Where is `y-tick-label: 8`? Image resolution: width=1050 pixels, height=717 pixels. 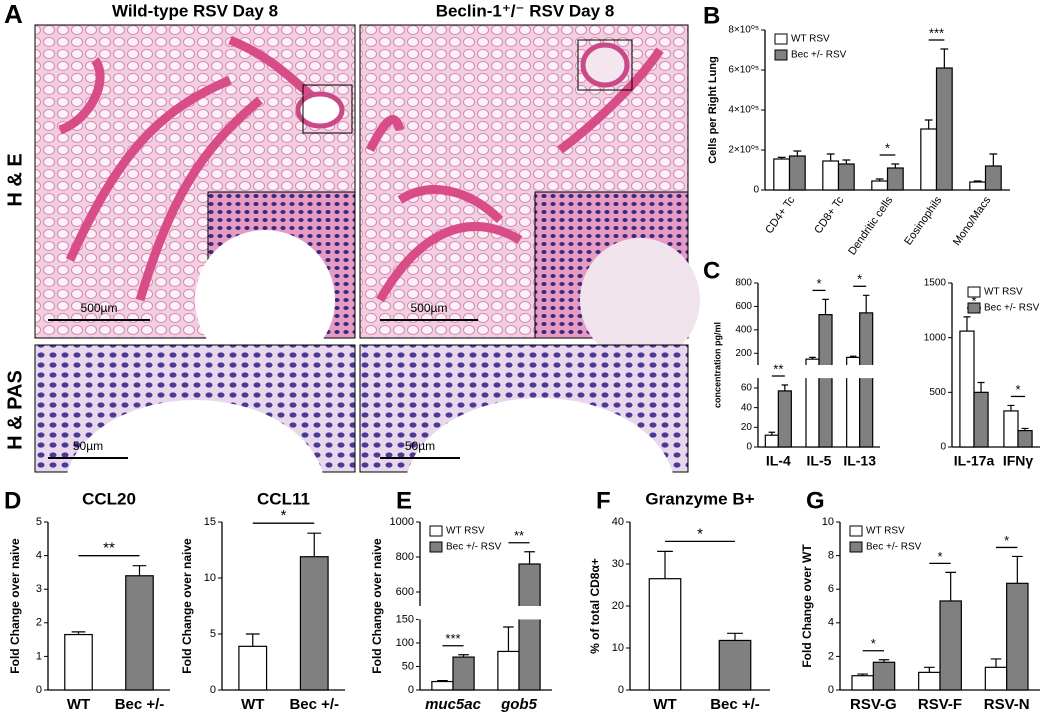 y-tick-label: 8 is located at coordinates (831, 556).